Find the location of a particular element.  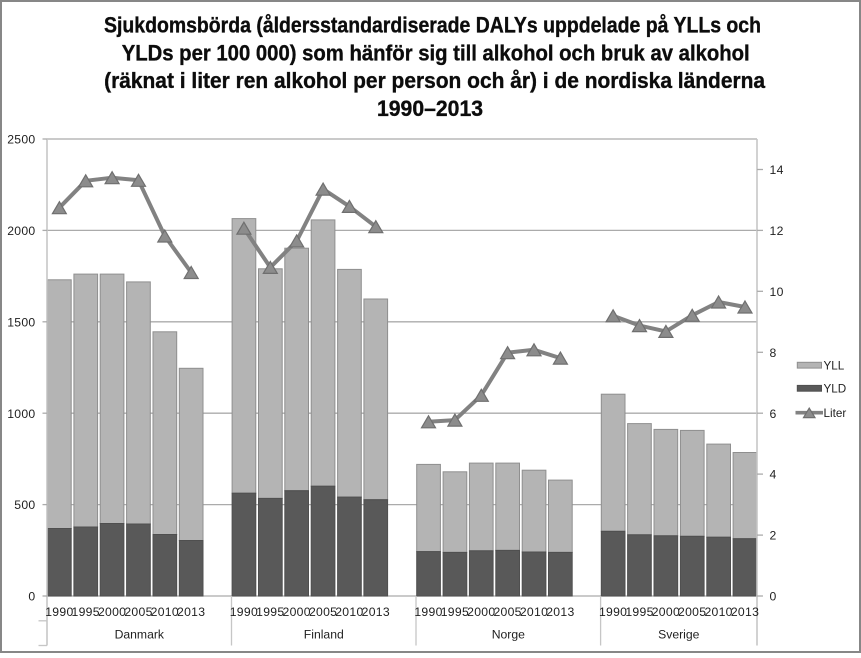

svg-text: 2500 is located at coordinates (21, 140).